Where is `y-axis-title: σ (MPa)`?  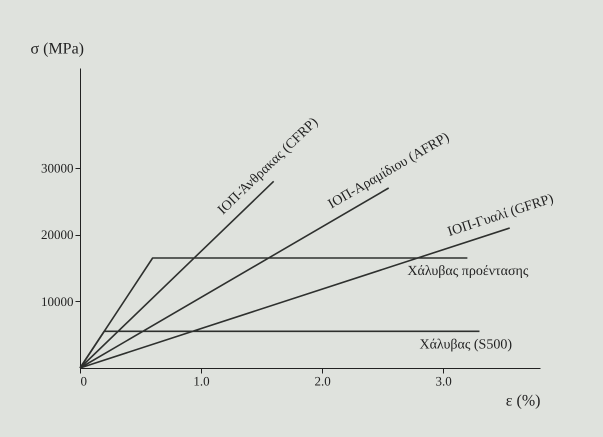
y-axis-title: σ (MPa) is located at coordinates (57, 49).